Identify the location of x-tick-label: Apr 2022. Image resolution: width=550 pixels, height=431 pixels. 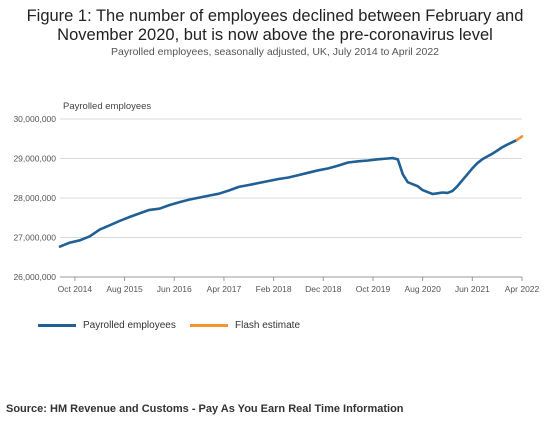
(522, 289).